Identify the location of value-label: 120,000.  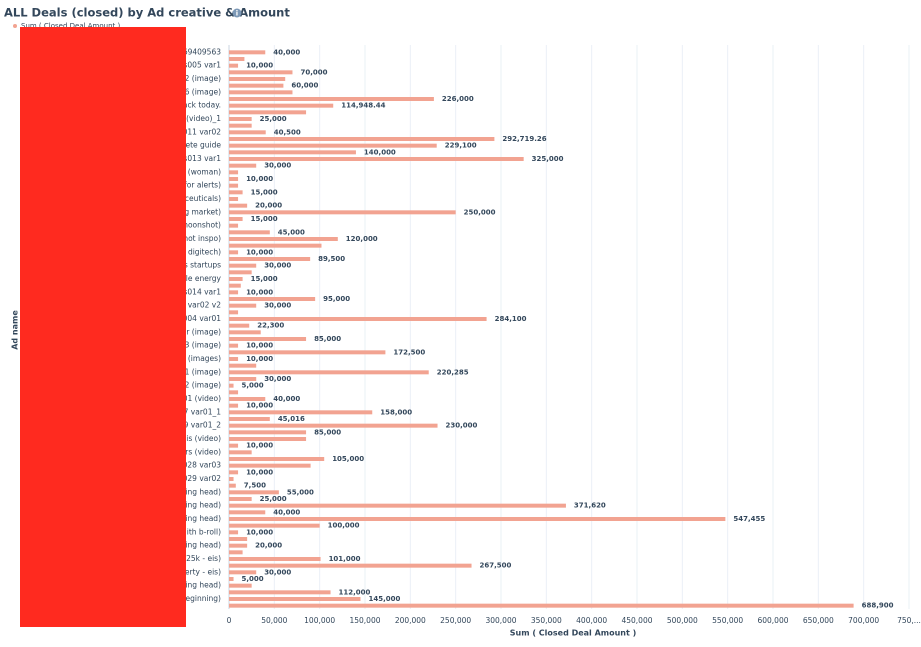
(362, 239).